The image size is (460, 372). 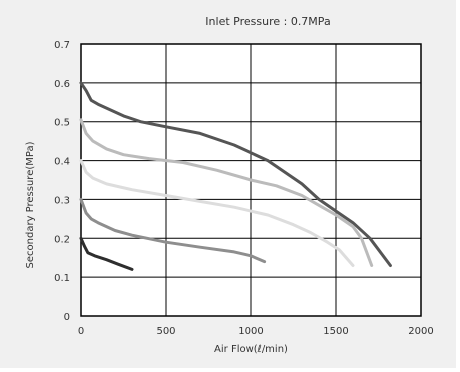 I want to click on x-tick-label: 1000, so click(x=250, y=331).